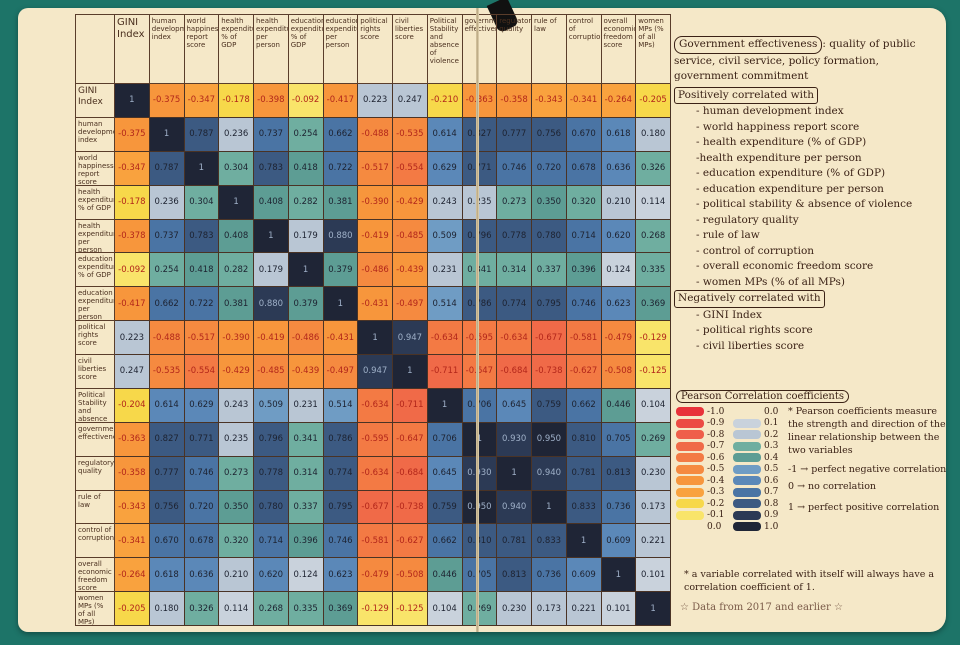 The image size is (960, 645). What do you see at coordinates (549, 439) in the screenshot?
I see `heatmap-cell: 0.950` at bounding box center [549, 439].